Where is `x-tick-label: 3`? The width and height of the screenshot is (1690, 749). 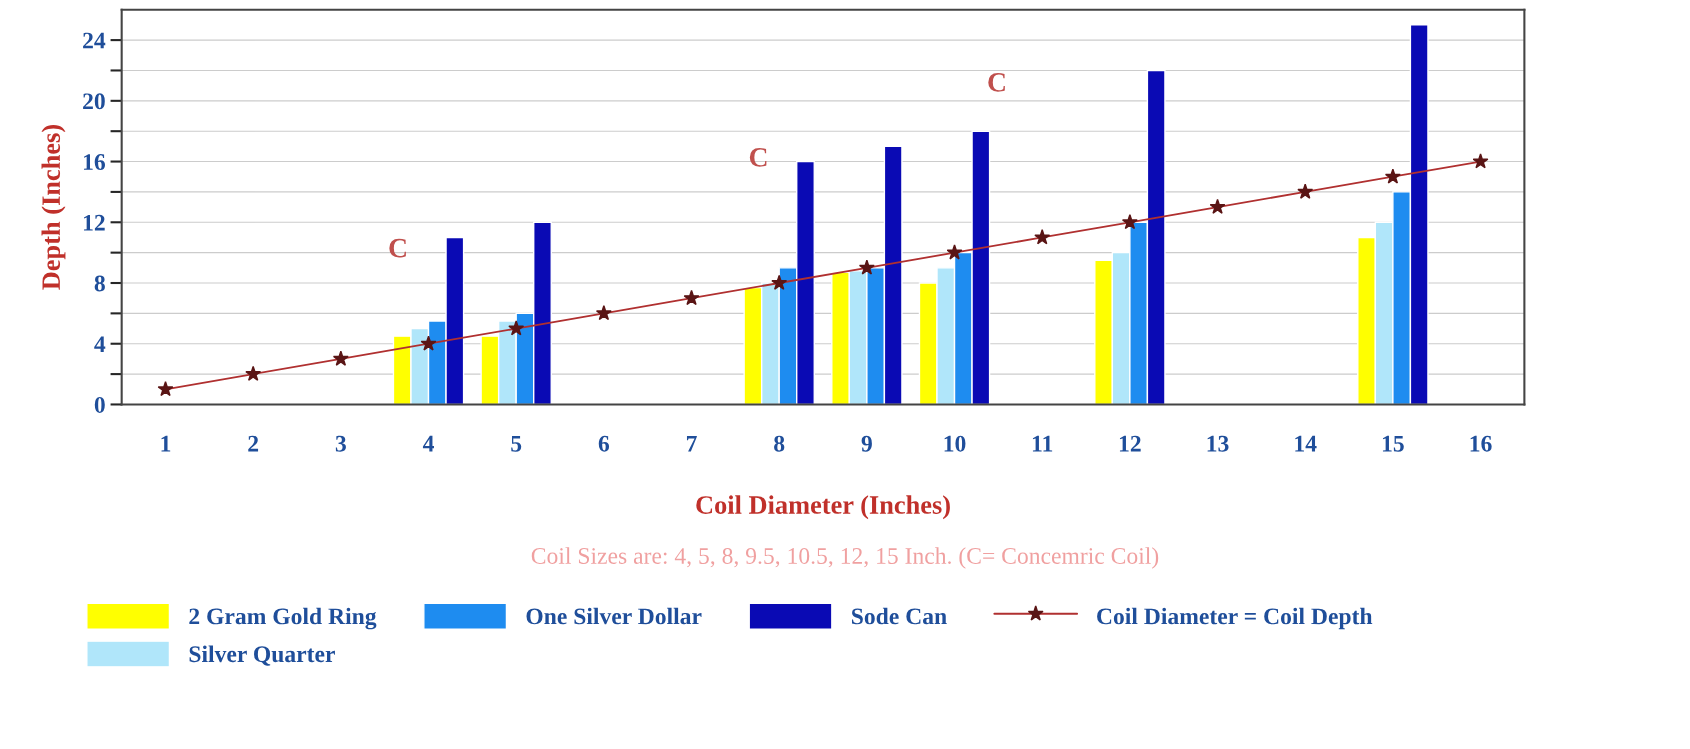
x-tick-label: 3 is located at coordinates (340, 443).